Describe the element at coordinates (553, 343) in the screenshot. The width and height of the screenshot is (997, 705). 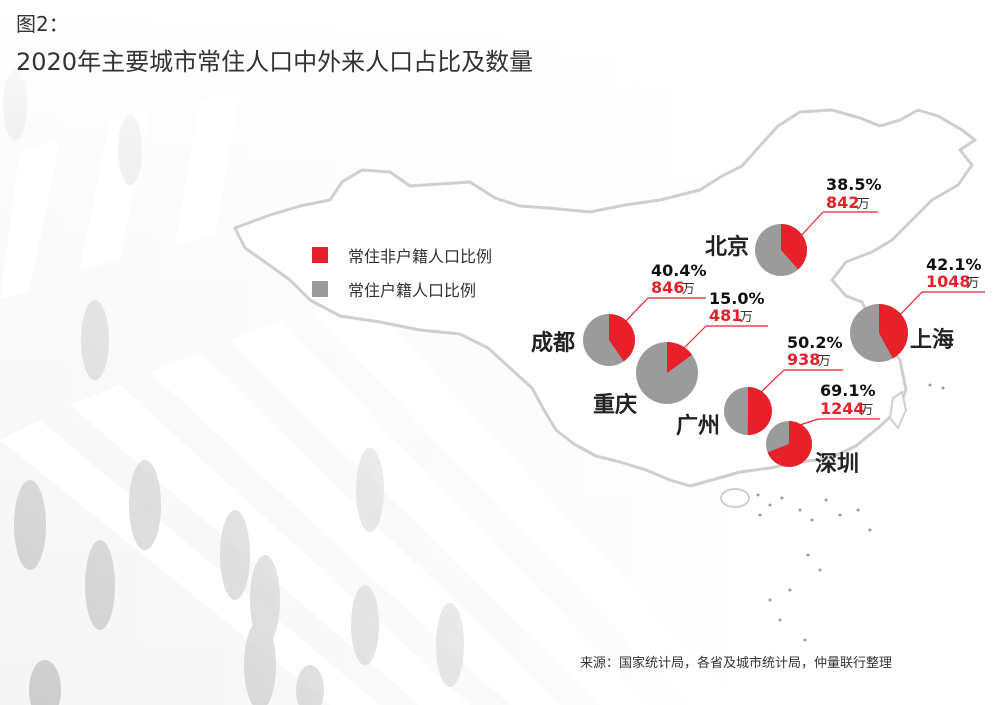
I see `city-label: 成都` at that location.